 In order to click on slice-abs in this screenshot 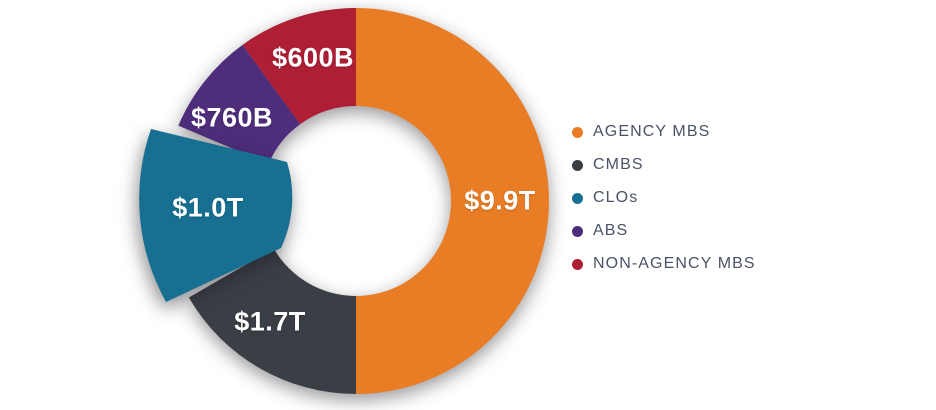, I will do `click(239, 104)`.